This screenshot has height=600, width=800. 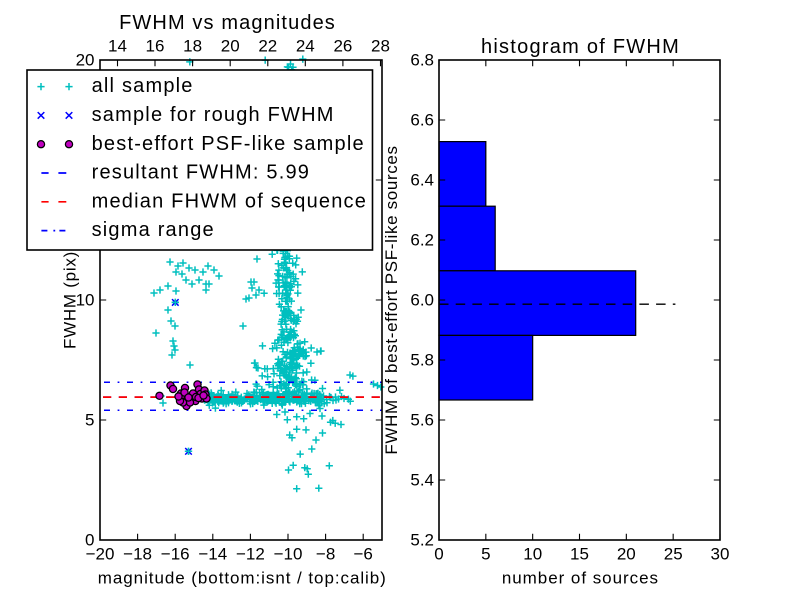 I want to click on svg-text: 26, so click(x=342, y=46).